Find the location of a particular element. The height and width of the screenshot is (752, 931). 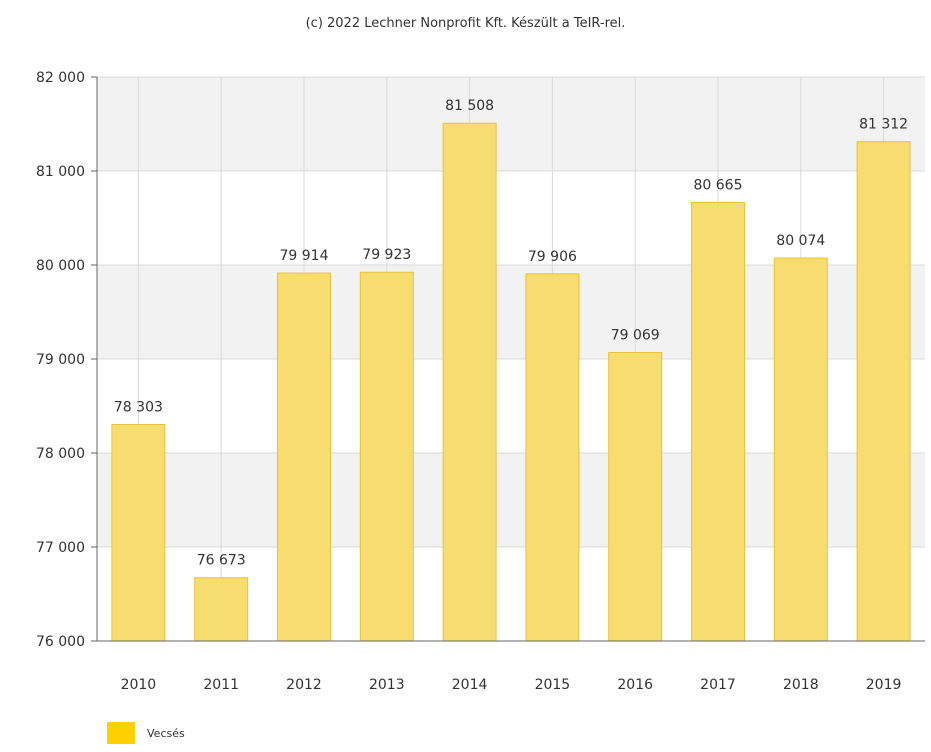

data-label: 81 312 is located at coordinates (883, 125).